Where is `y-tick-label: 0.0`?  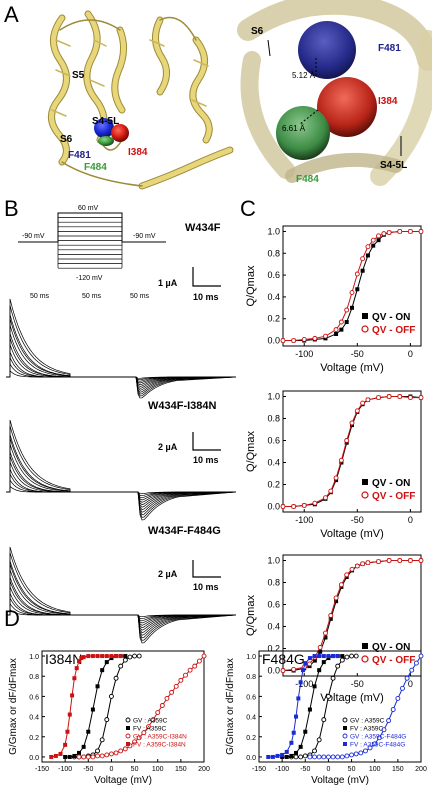
y-tick-label: 0.0 is located at coordinates (34, 758).